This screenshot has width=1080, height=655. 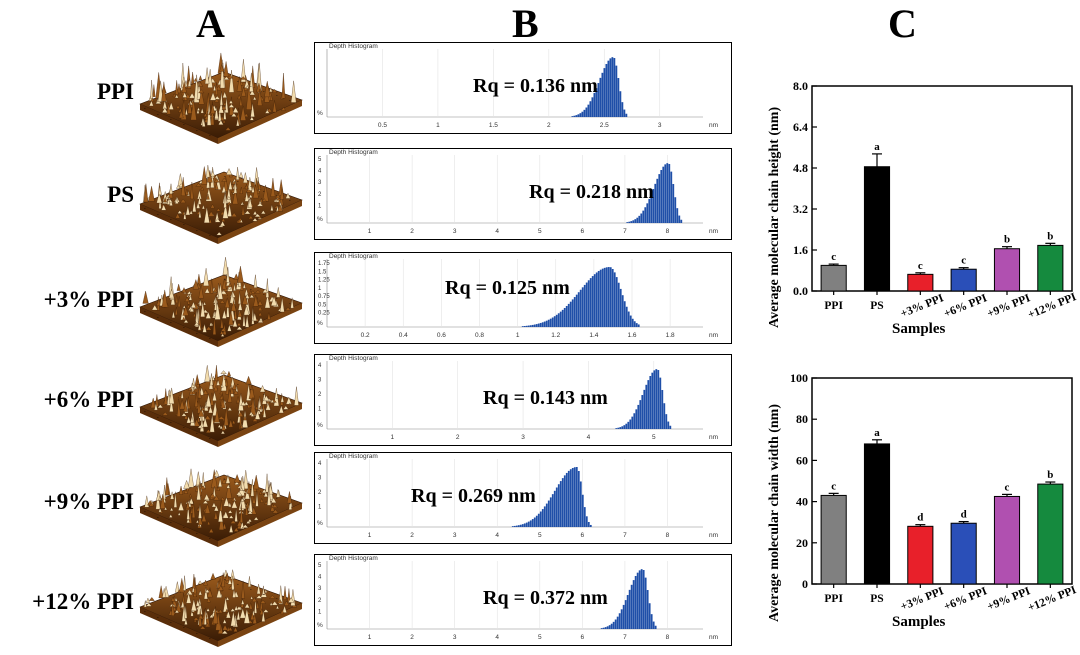 What do you see at coordinates (774, 512) in the screenshot?
I see `chain-width-ylabel: Average molecular chain width (nm)` at bounding box center [774, 512].